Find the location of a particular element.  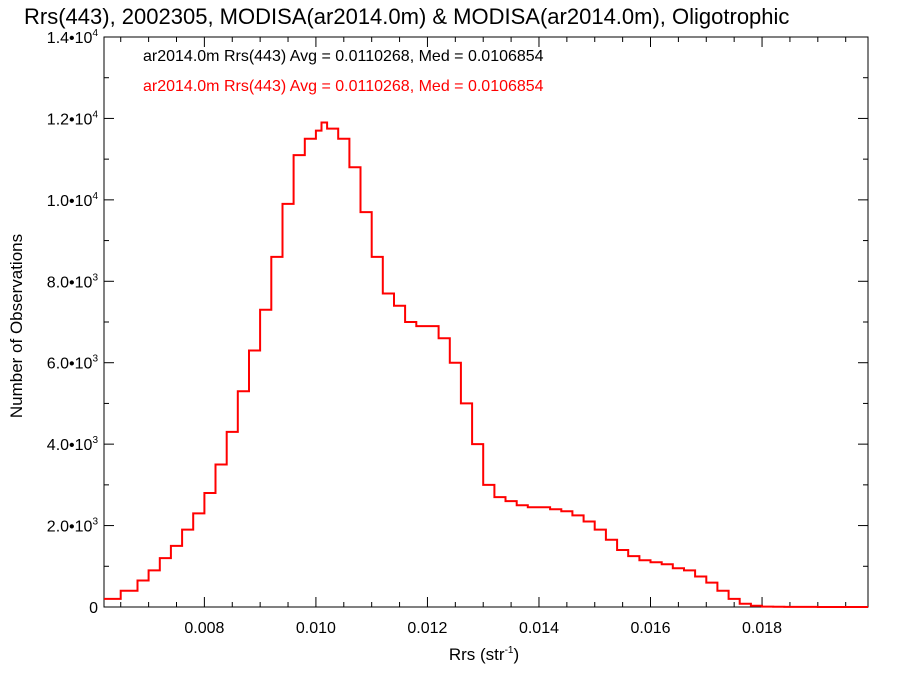

x-tick-label-1: 0.010 is located at coordinates (316, 628).